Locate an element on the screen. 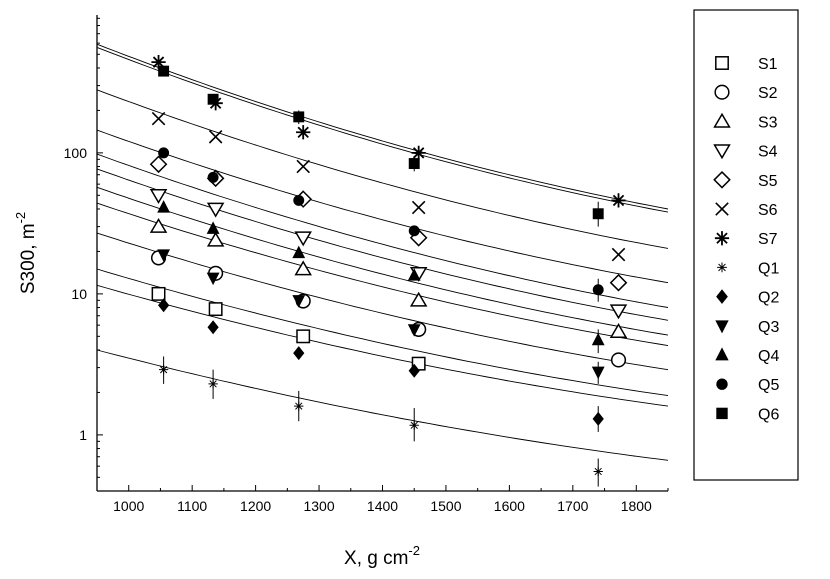 This screenshot has height=579, width=830. legend-marker-q3 is located at coordinates (722, 327).